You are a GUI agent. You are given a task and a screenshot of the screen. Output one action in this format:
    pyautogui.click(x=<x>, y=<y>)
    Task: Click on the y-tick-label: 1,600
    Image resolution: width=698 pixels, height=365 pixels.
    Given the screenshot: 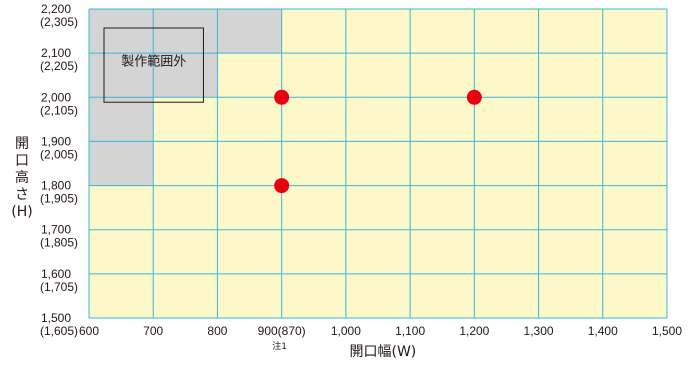 What is the action you would take?
    pyautogui.click(x=56, y=274)
    